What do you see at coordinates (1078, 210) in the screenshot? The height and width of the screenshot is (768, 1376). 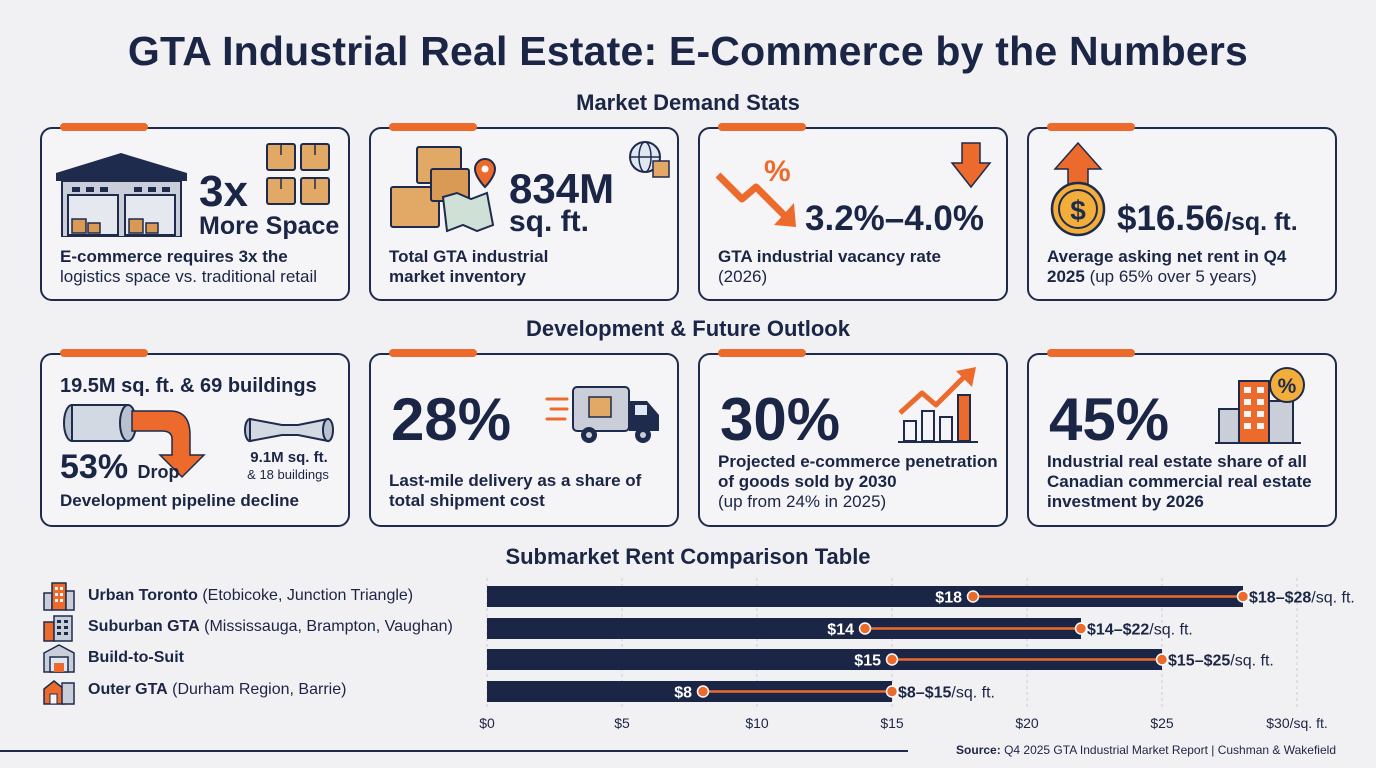 I see `dollar-sign: $` at bounding box center [1078, 210].